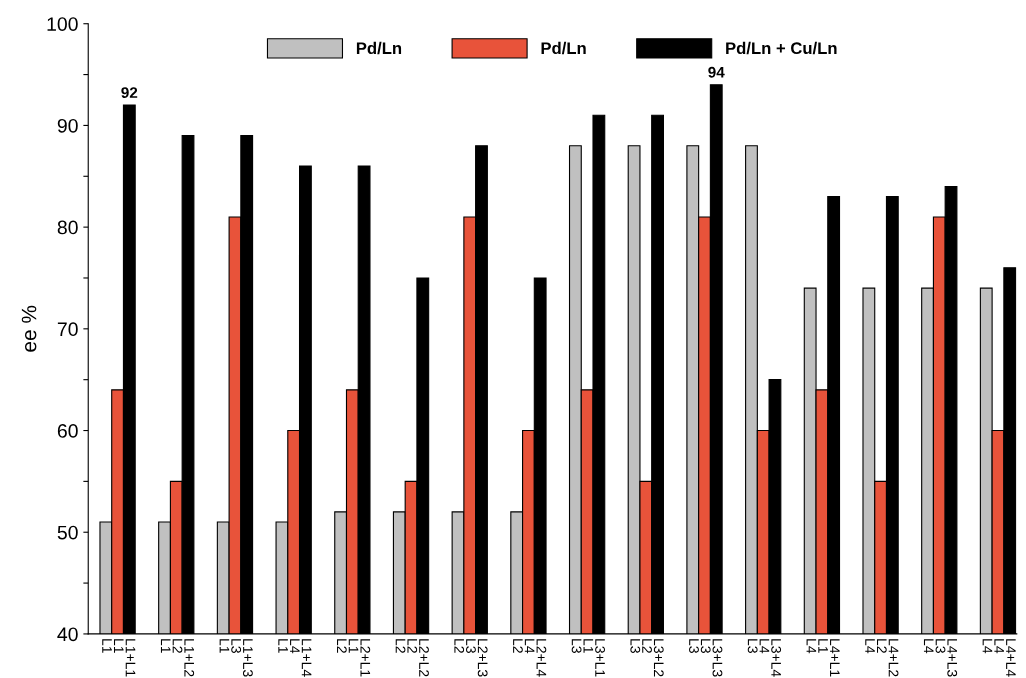 The image size is (1026, 678). What do you see at coordinates (189, 658) in the screenshot?
I see `x-tick-label: L1+L2` at bounding box center [189, 658].